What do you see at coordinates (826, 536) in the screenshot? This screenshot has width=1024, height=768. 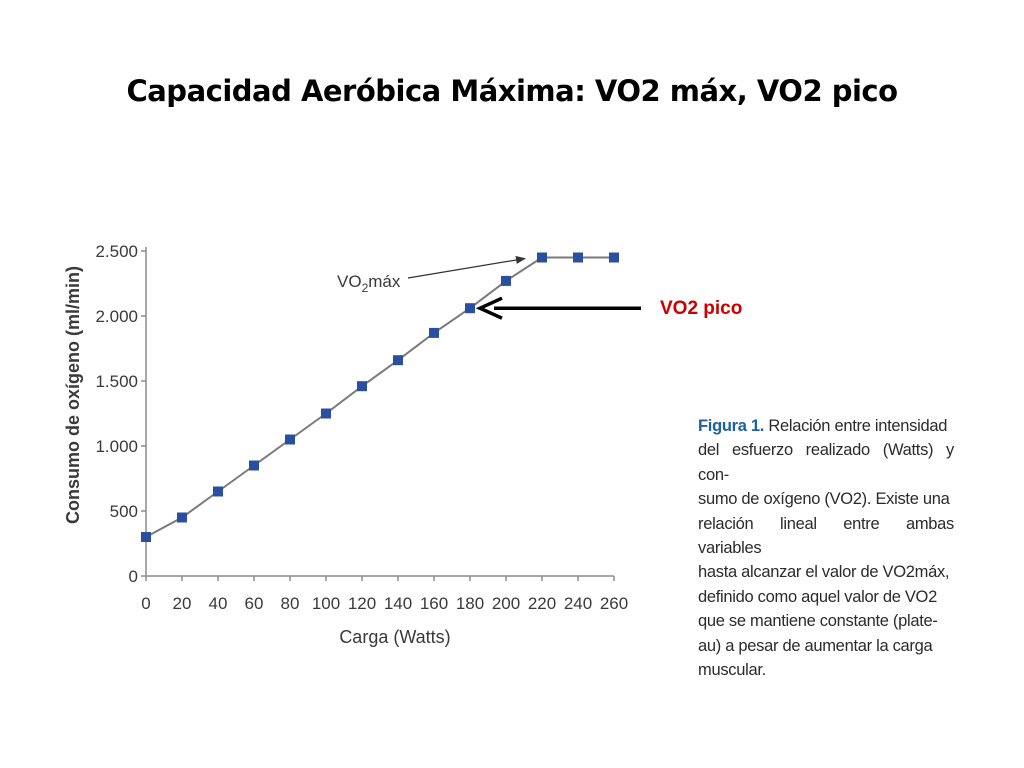 I see `caption-line: relación lineal entre ambas variables` at bounding box center [826, 536].